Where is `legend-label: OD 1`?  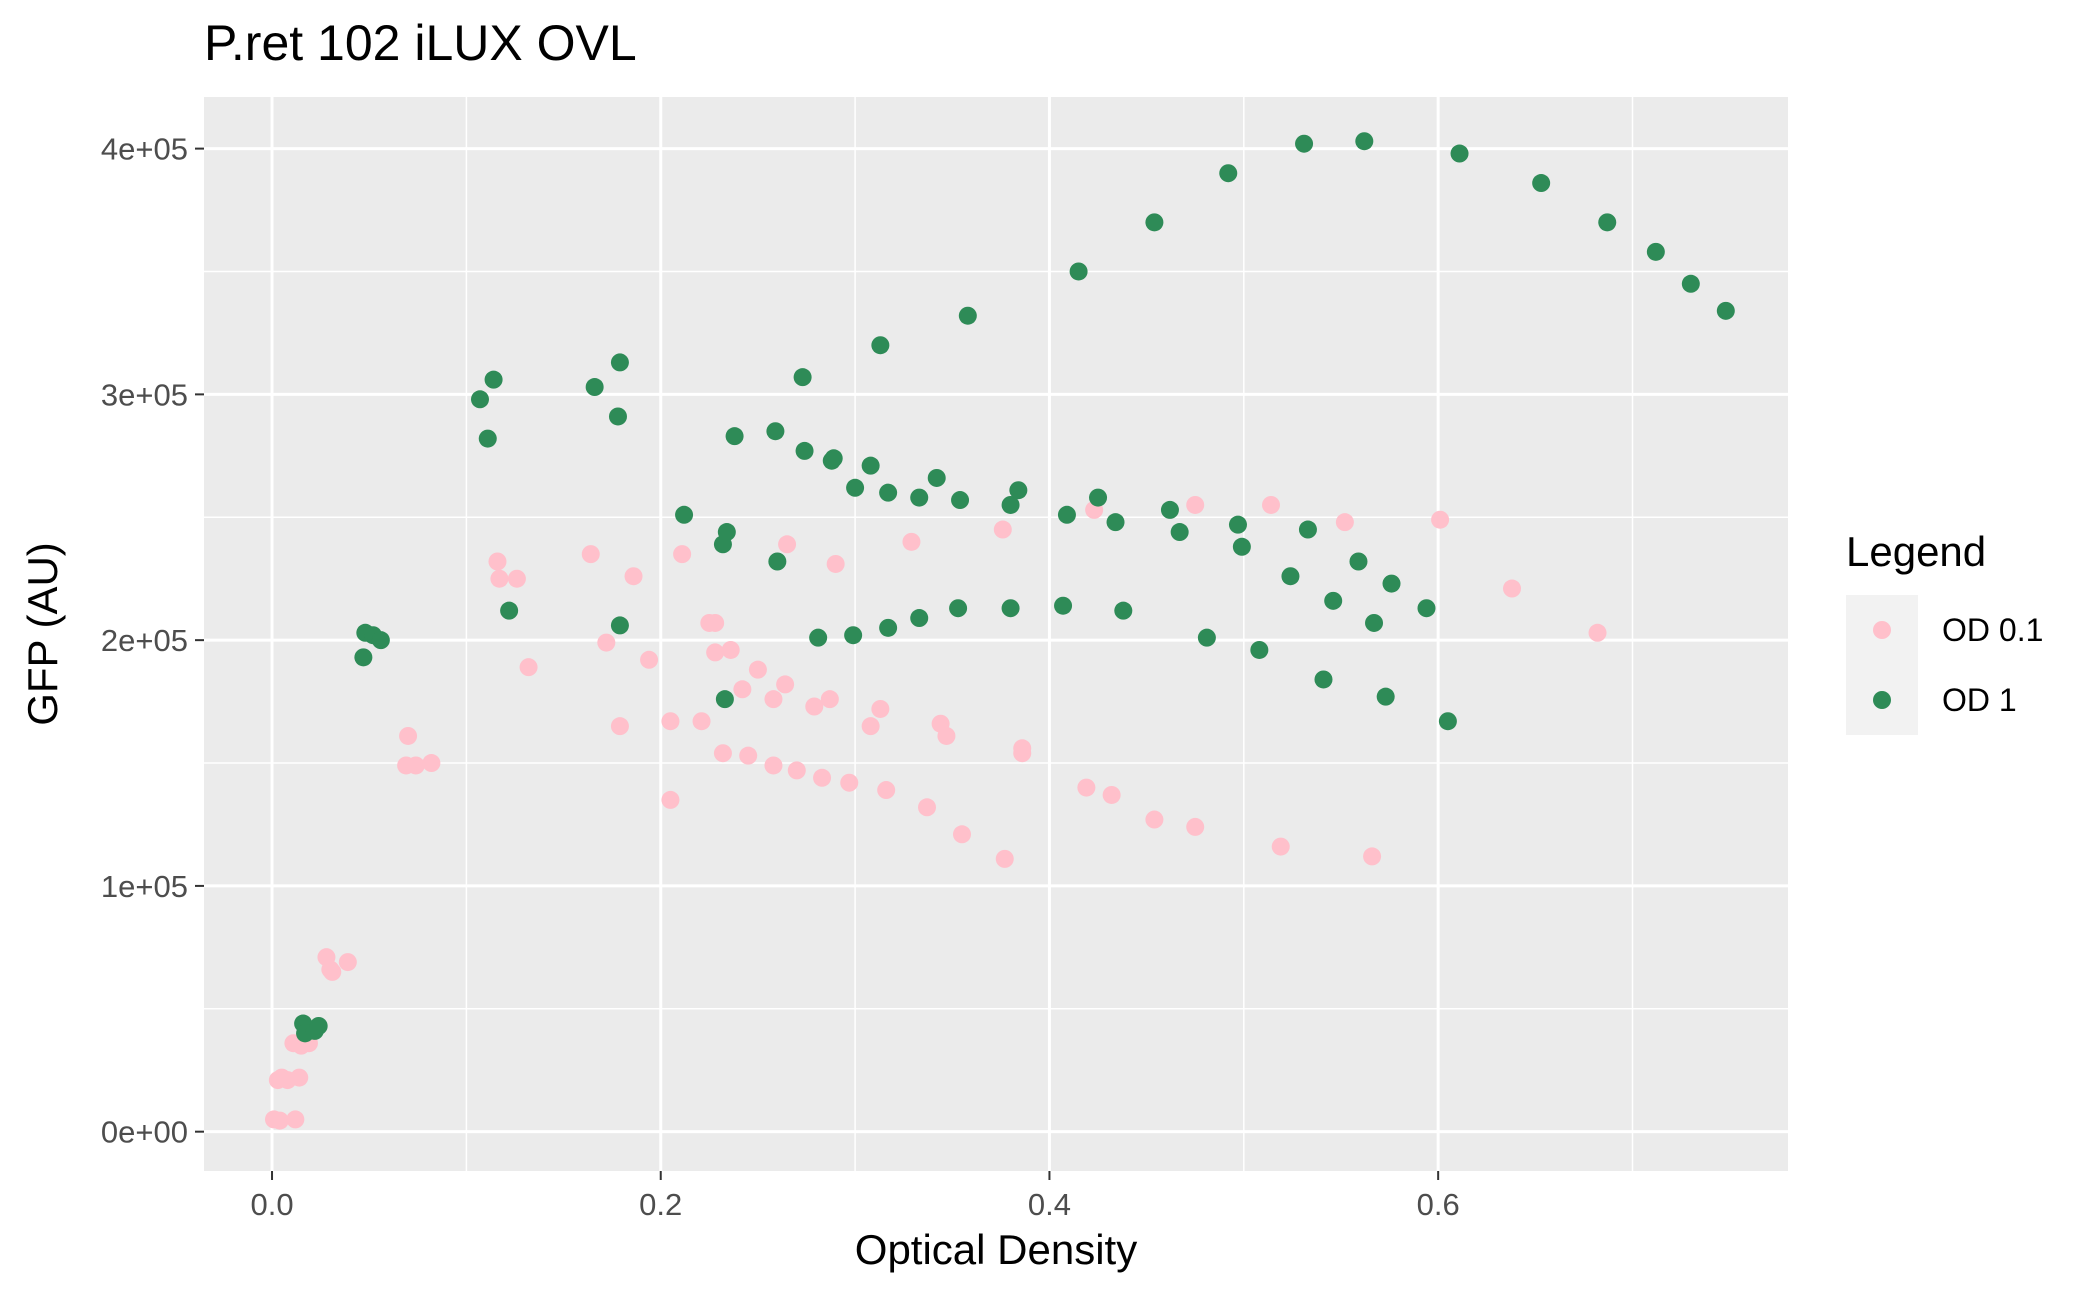 legend-label: OD 1 is located at coordinates (1979, 700).